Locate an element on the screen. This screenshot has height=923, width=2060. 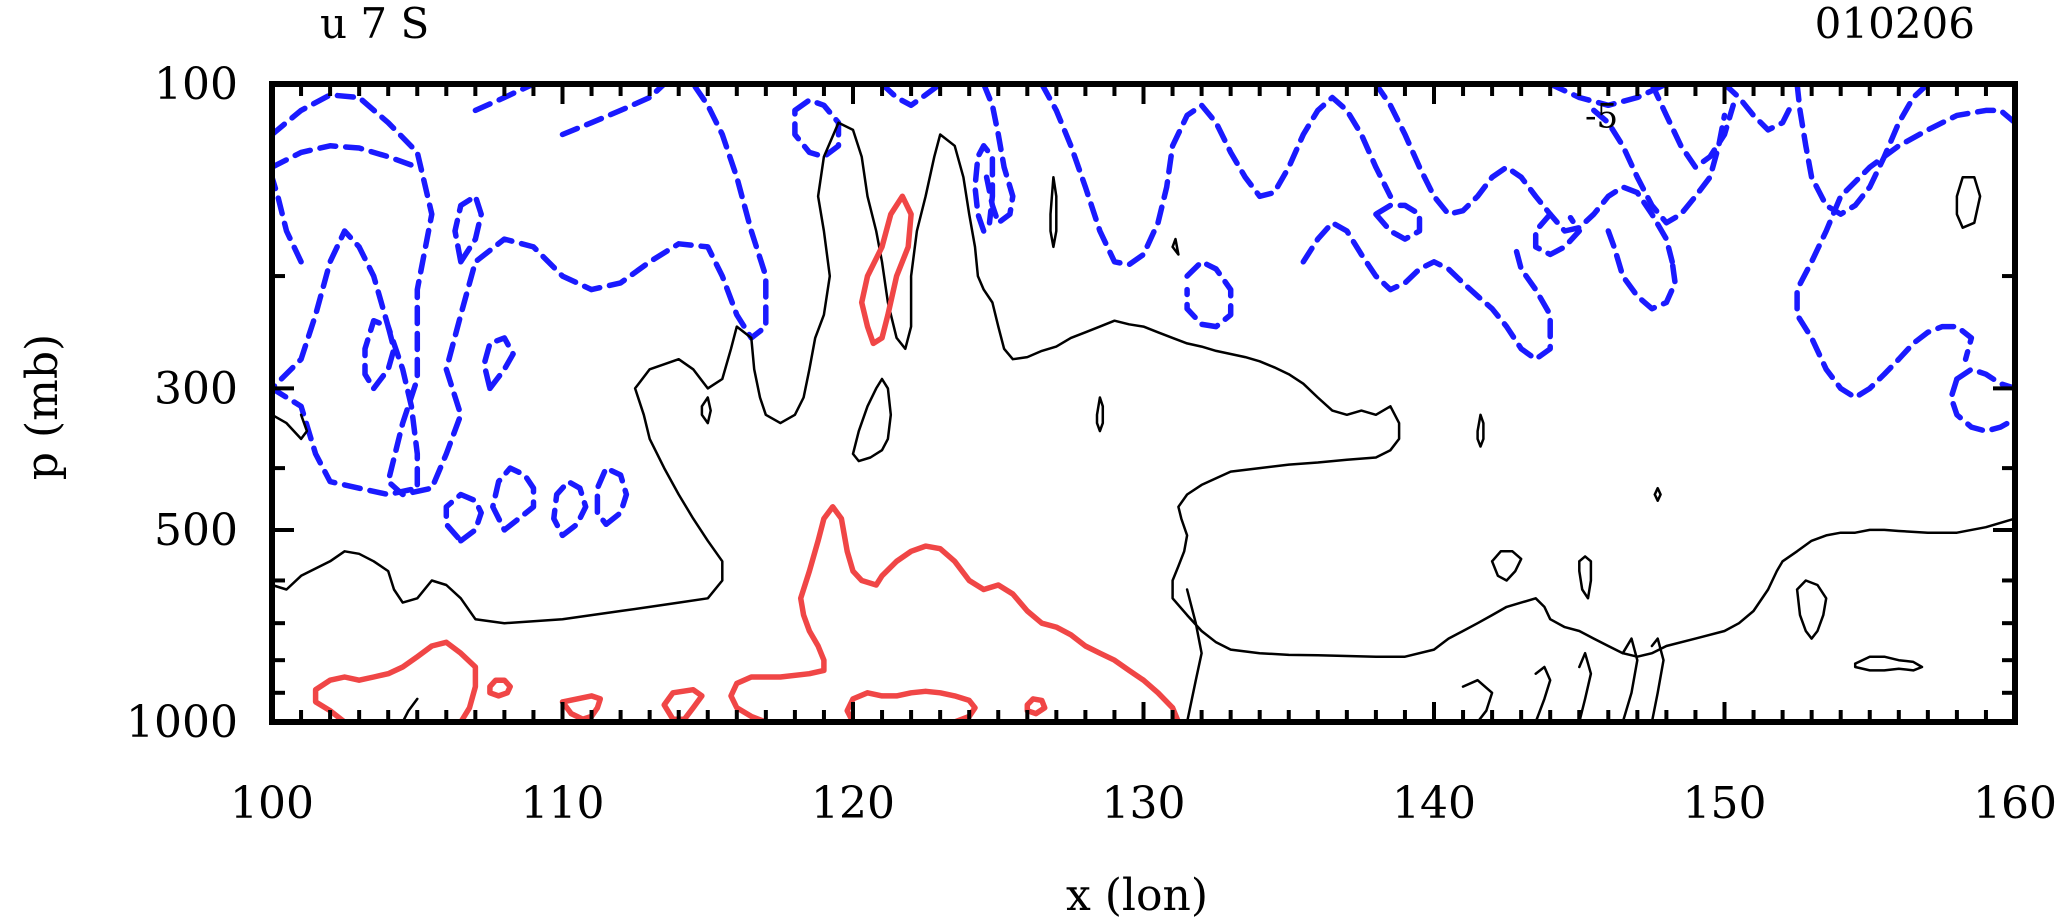
y-tick-label: 500 is located at coordinates (196, 530).